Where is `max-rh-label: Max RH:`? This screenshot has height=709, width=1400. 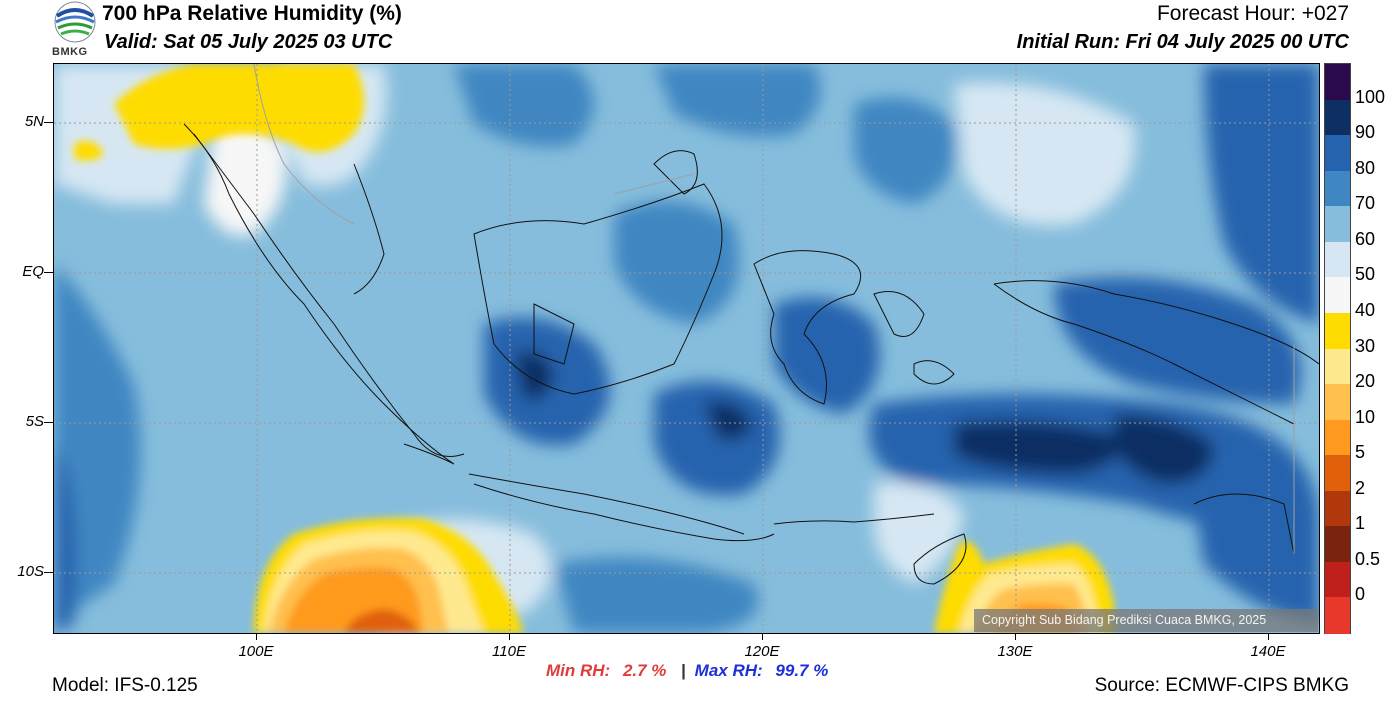 max-rh-label: Max RH: is located at coordinates (728, 670).